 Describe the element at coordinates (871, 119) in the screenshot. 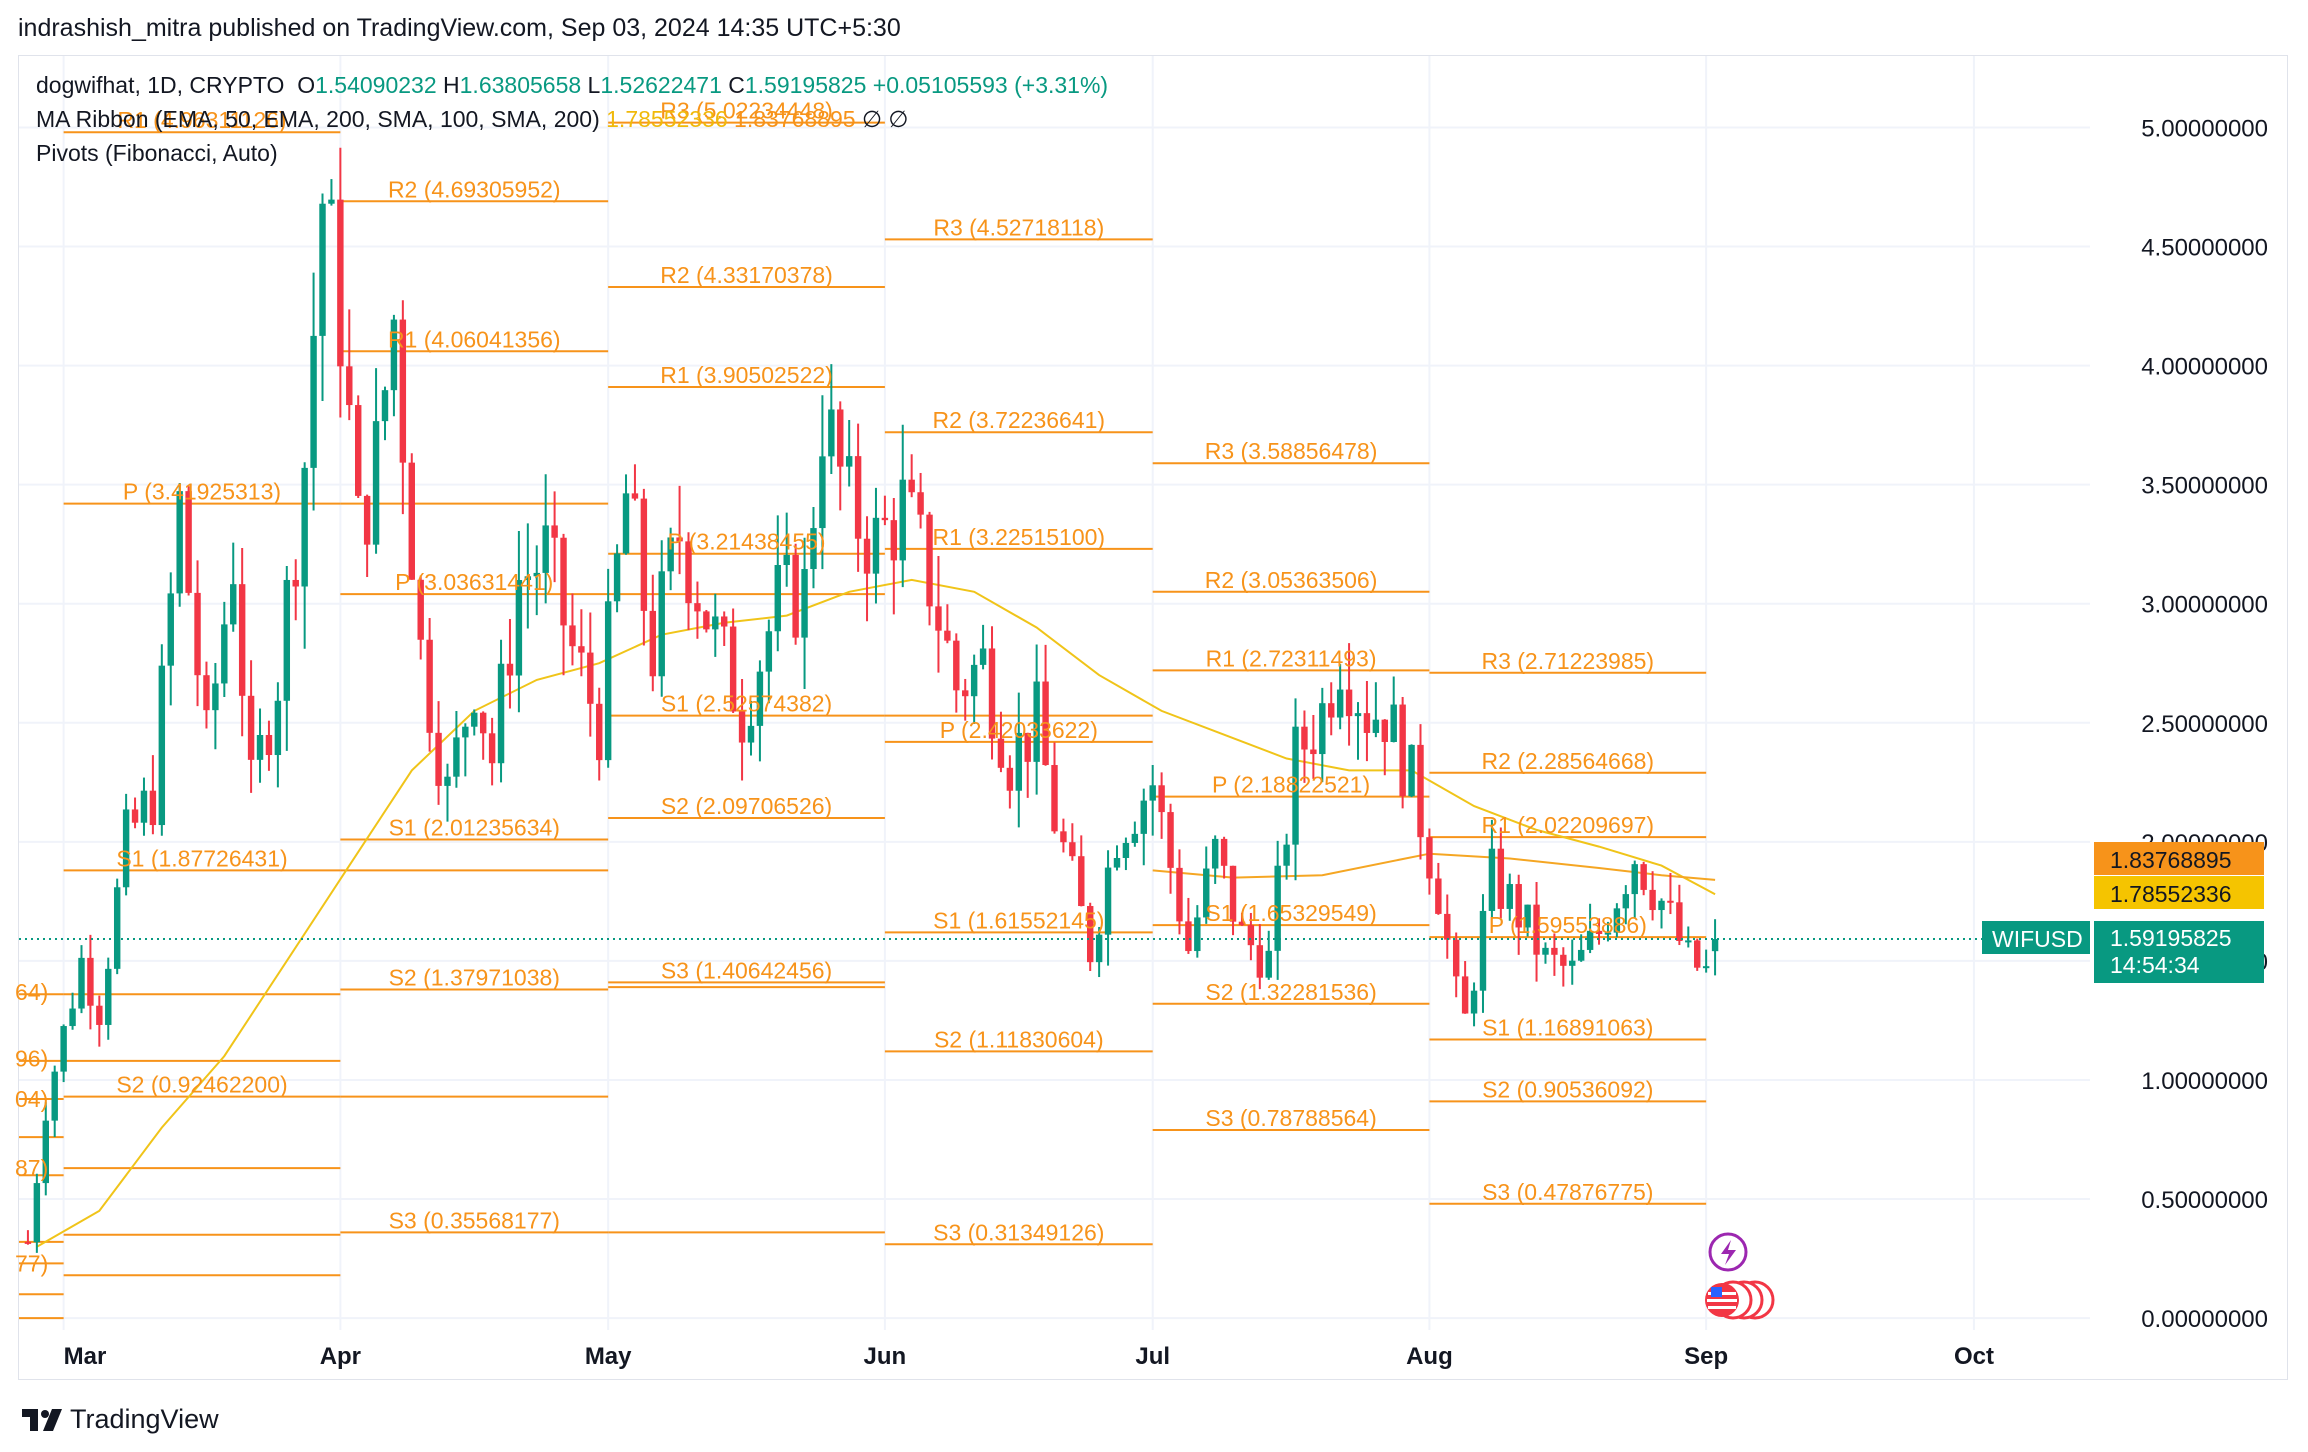

I see `ma-value-3: ∅` at that location.